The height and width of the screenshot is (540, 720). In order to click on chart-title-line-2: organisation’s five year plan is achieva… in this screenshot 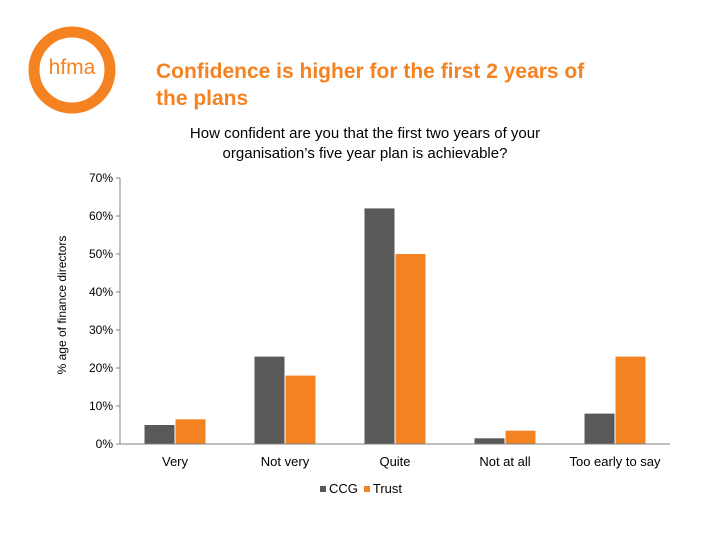, I will do `click(365, 153)`.